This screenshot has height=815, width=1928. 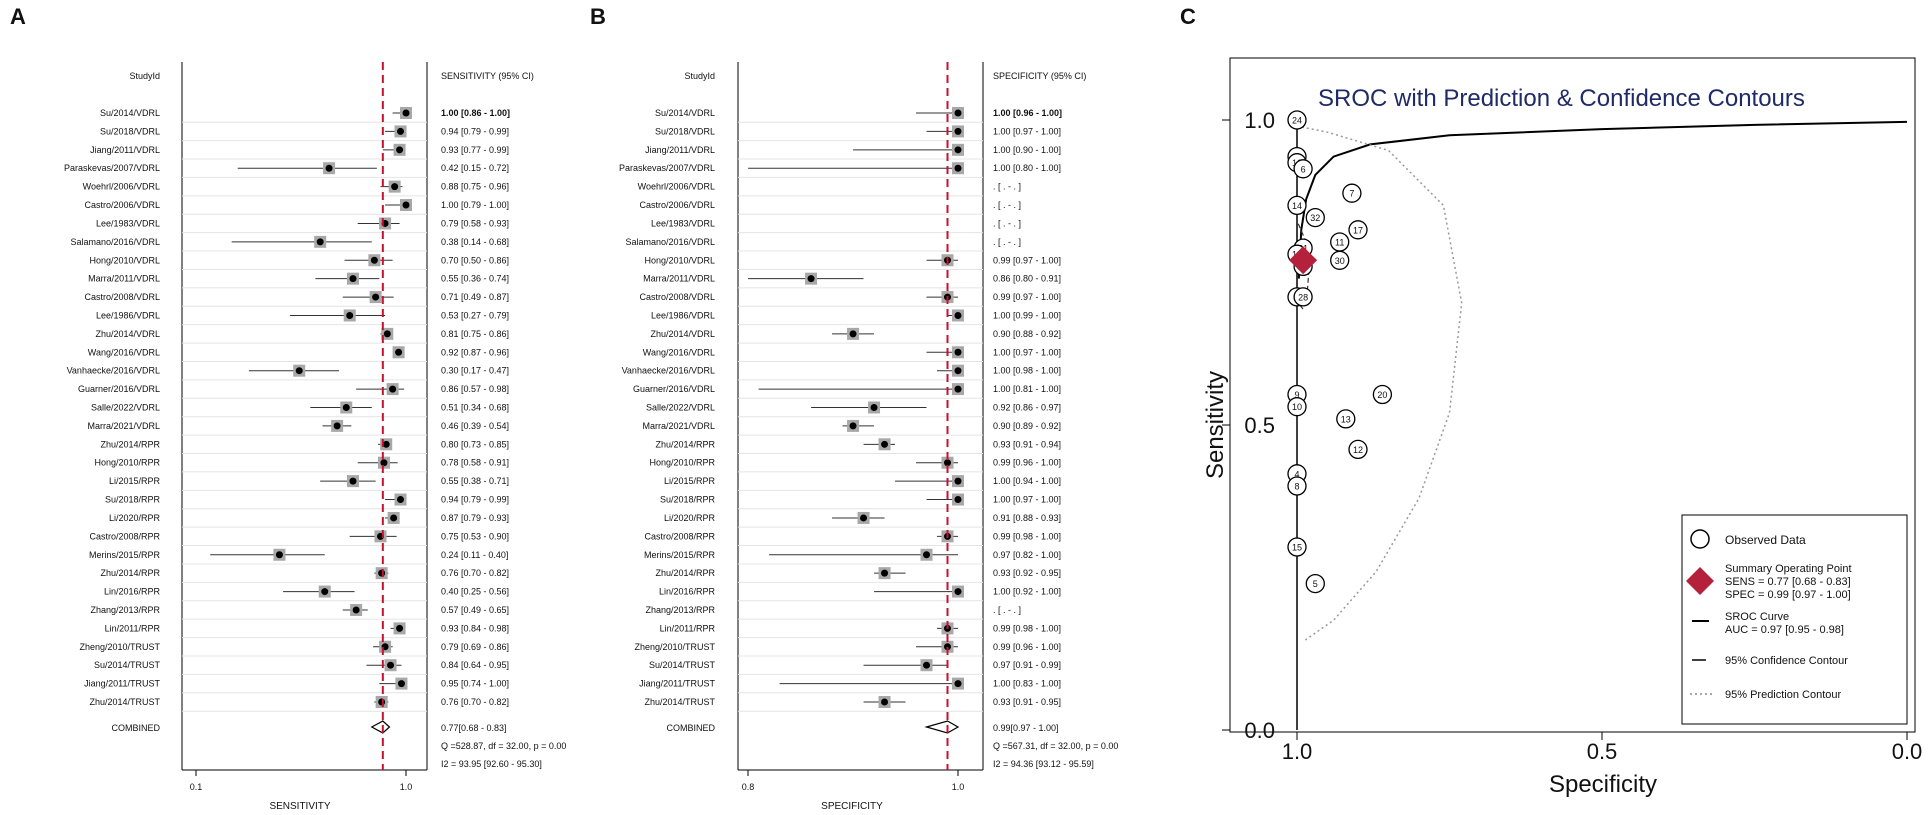 What do you see at coordinates (475, 279) in the screenshot?
I see `study-ci-value: 0.55 [0.36 - 0.74]` at bounding box center [475, 279].